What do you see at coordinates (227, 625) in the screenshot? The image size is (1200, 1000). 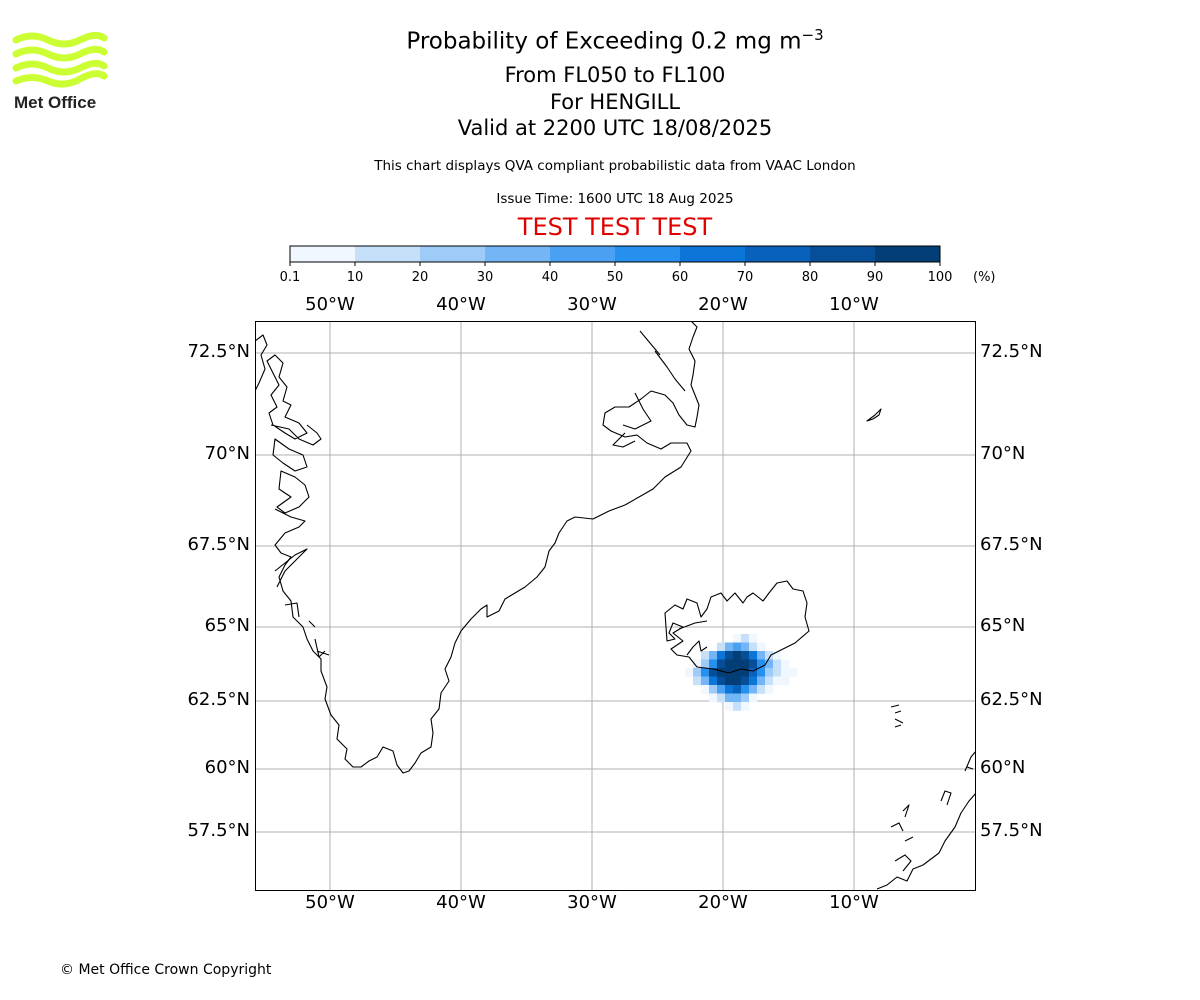 I see `left-latitude-label: 65°N` at bounding box center [227, 625].